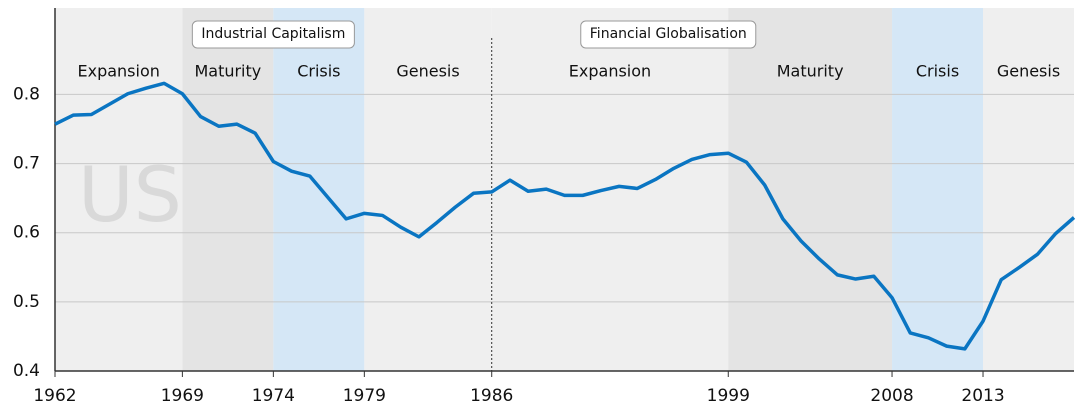 This screenshot has height=414, width=1077. What do you see at coordinates (26, 94) in the screenshot?
I see `y-tick-label: 0.8` at bounding box center [26, 94].